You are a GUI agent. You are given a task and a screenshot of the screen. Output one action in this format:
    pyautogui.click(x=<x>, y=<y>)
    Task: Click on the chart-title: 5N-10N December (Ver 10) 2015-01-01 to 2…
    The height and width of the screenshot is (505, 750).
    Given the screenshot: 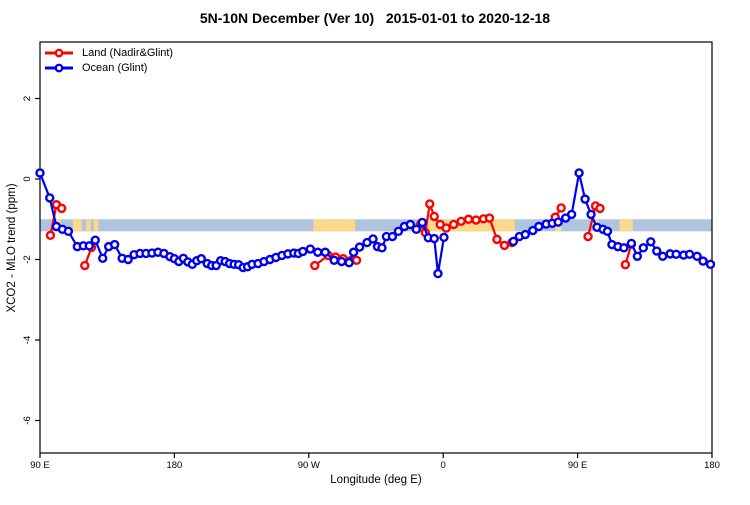 What is the action you would take?
    pyautogui.click(x=375, y=18)
    